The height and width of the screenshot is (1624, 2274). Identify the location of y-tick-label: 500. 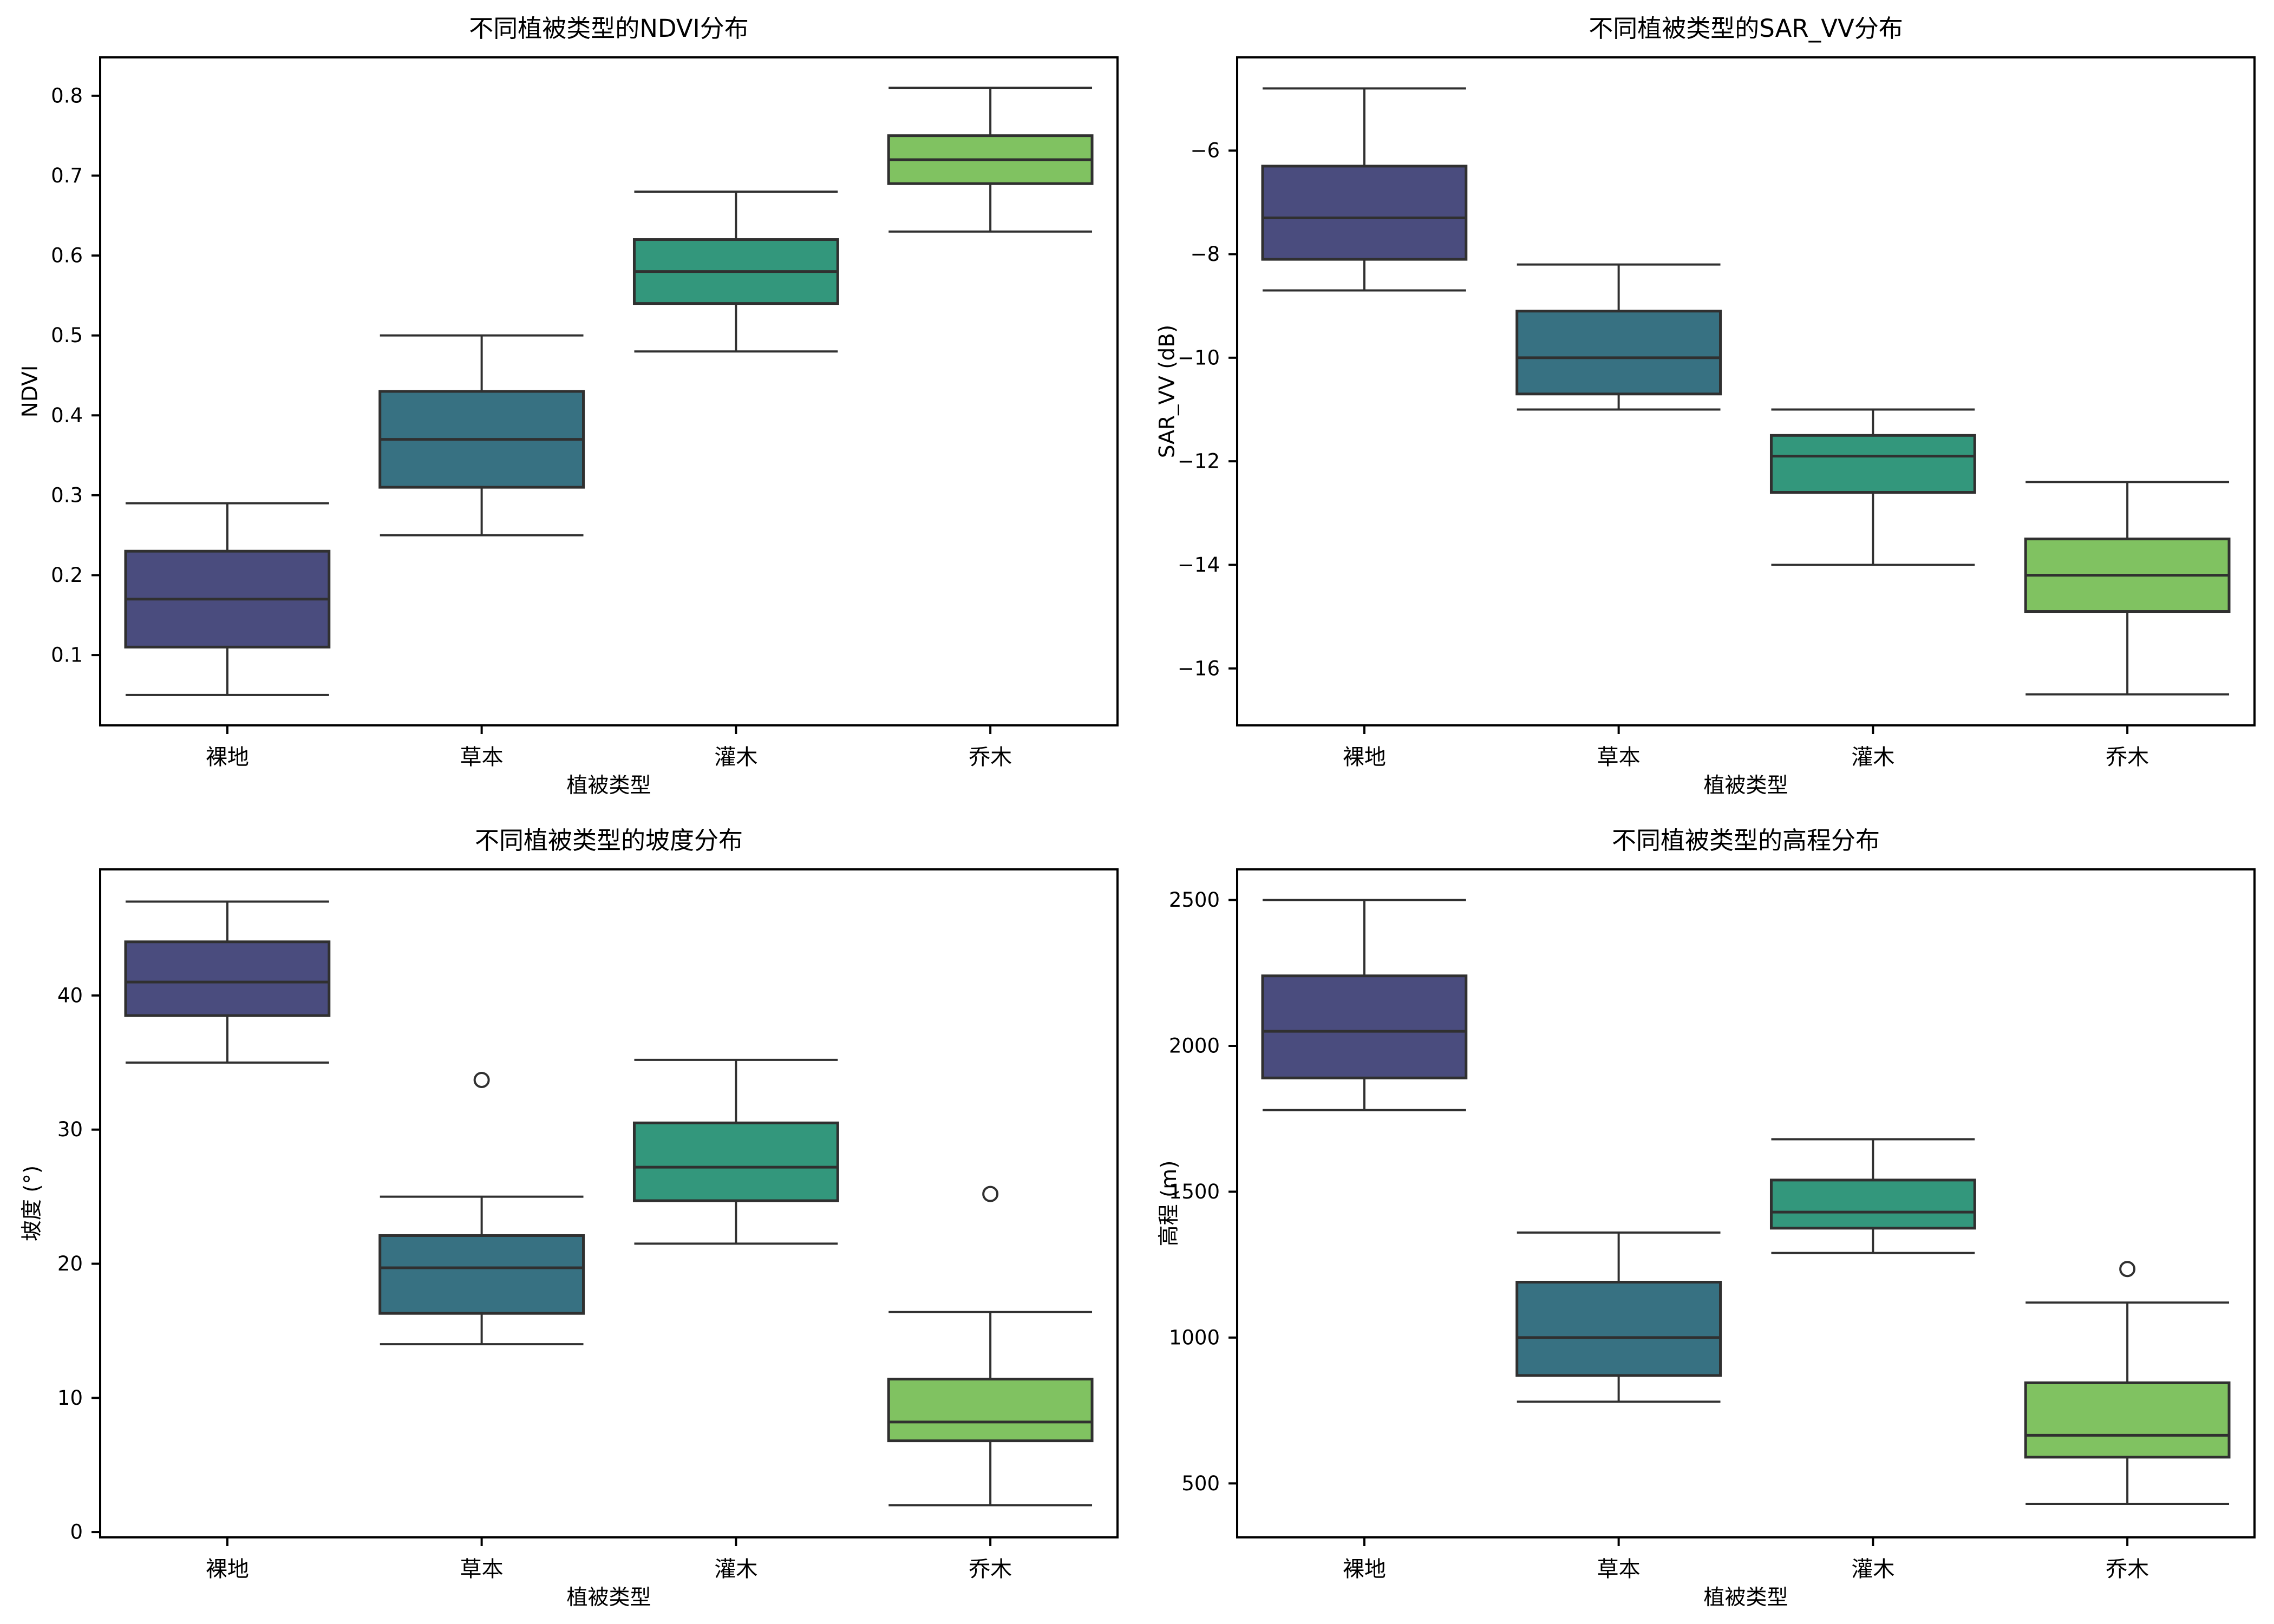
(1201, 1483).